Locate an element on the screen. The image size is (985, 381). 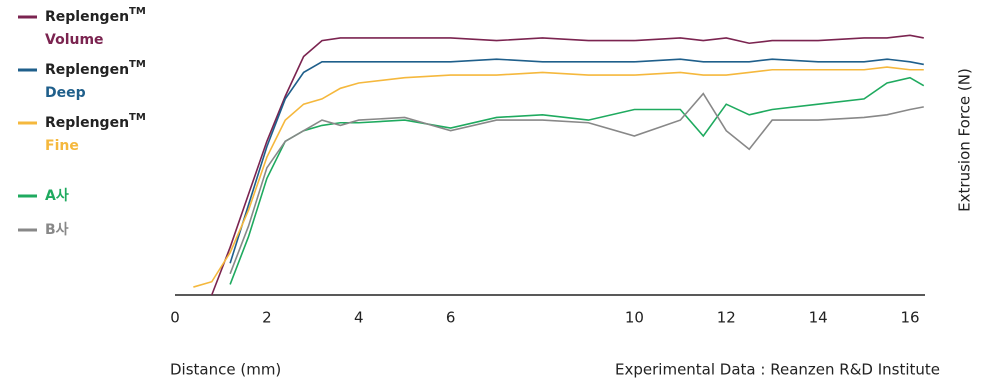
x-tick-label: 14 is located at coordinates (818, 318).